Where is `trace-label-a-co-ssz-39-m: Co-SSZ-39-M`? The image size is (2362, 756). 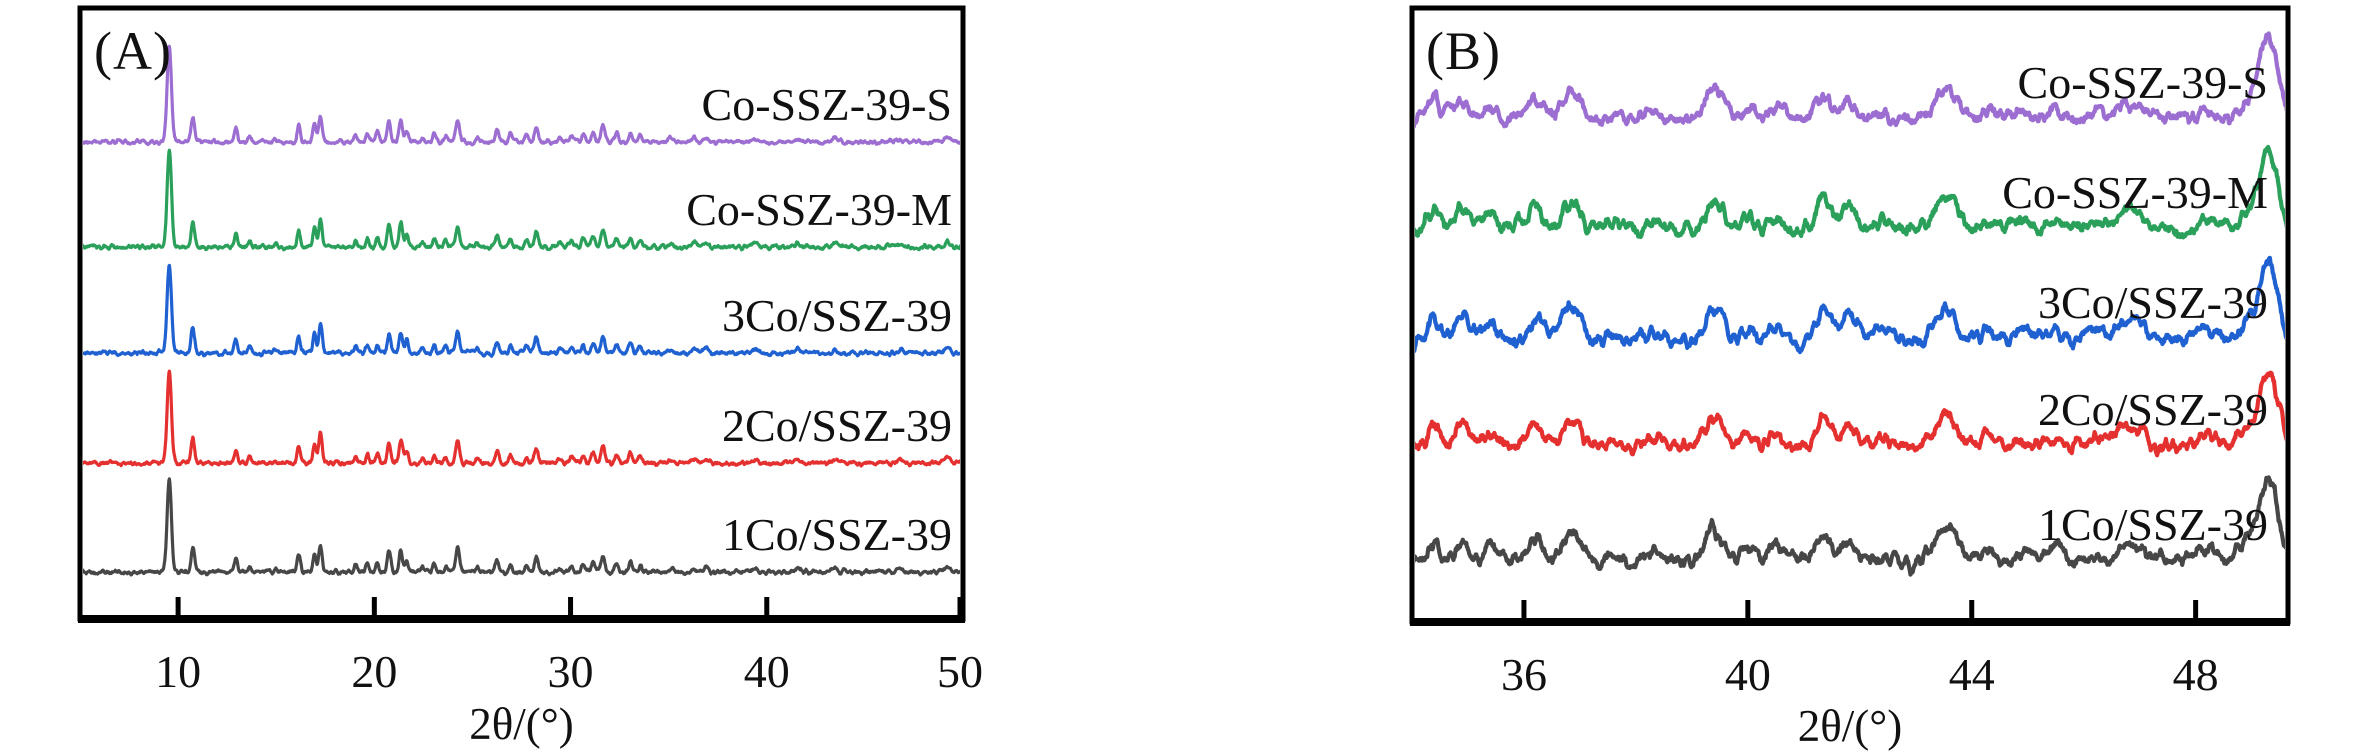 trace-label-a-co-ssz-39-m: Co-SSZ-39-M is located at coordinates (819, 209).